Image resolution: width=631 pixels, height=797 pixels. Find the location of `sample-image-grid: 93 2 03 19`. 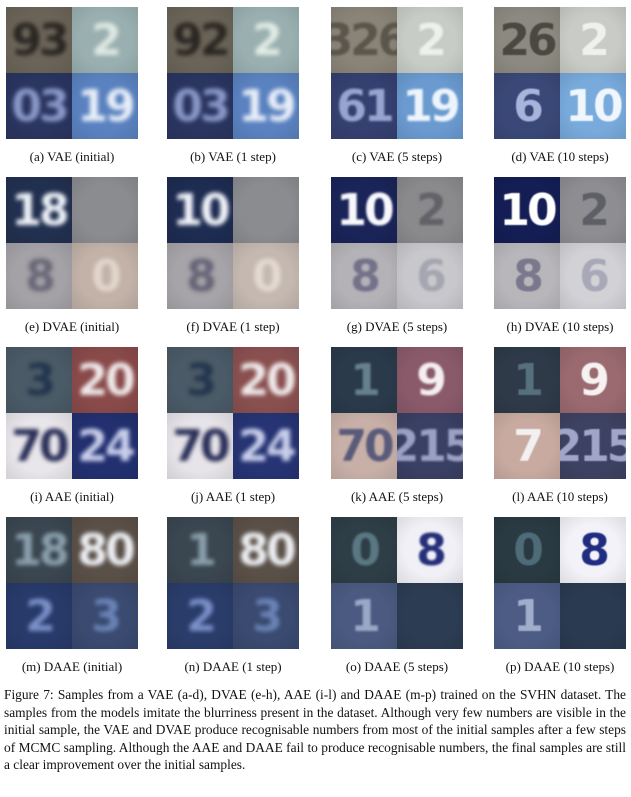

sample-image-grid: 93 2 03 19 is located at coordinates (72, 73).